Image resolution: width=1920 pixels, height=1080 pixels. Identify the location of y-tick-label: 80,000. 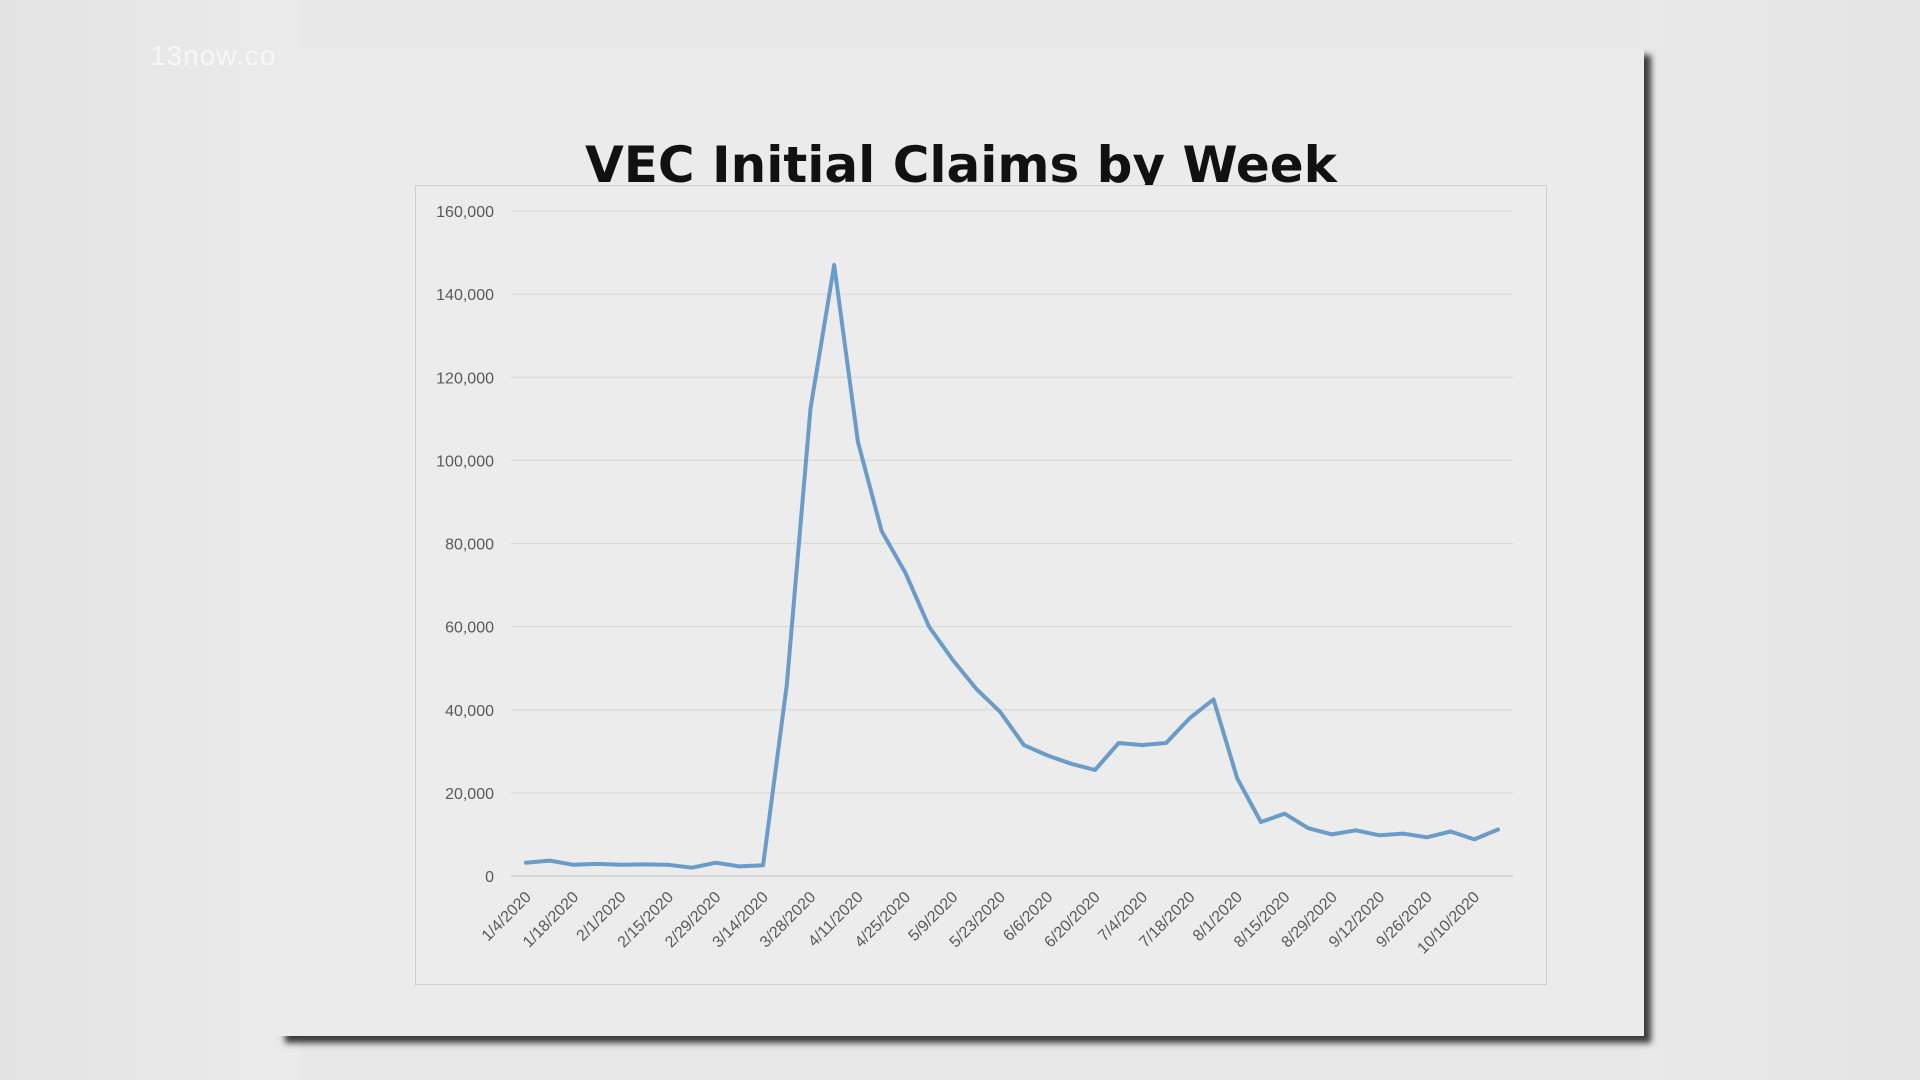
(469, 545).